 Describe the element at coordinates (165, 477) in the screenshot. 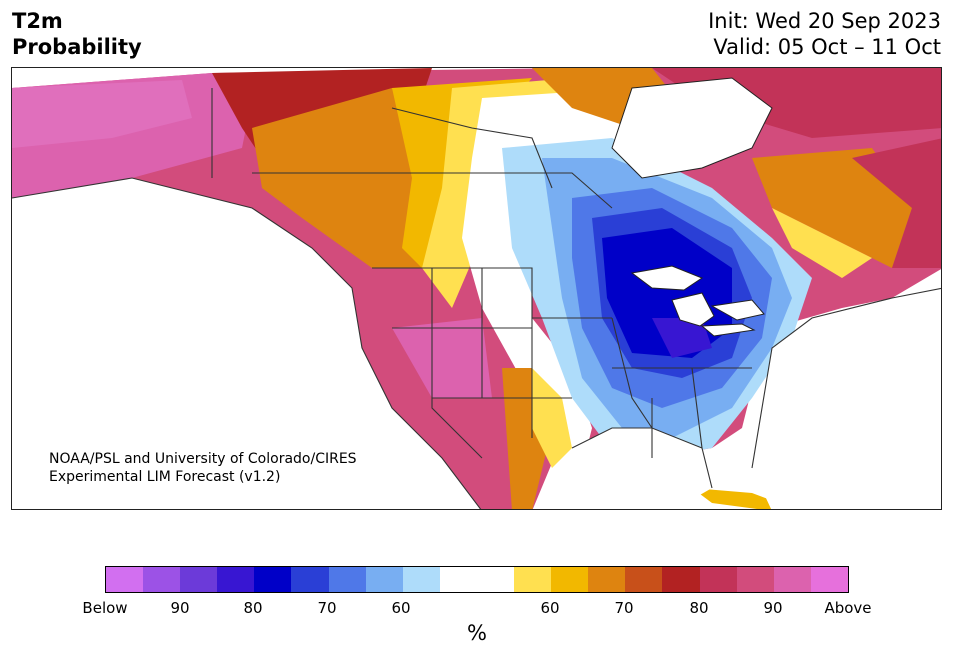

I see `credit-line-2: Experimental LIM Forecast (v1.2)` at that location.